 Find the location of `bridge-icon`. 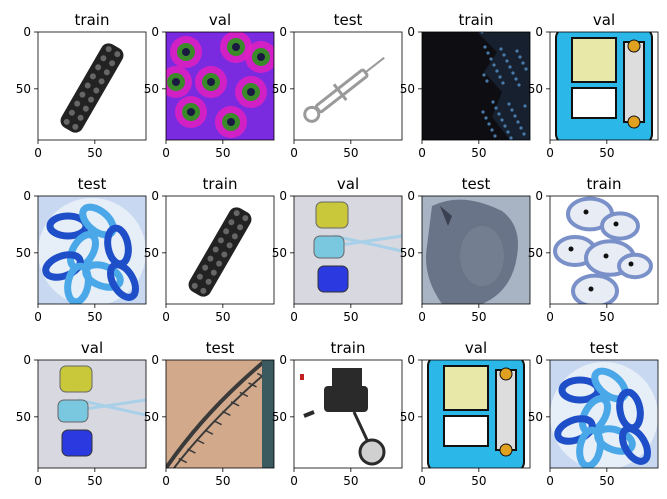

bridge-icon is located at coordinates (220, 414).